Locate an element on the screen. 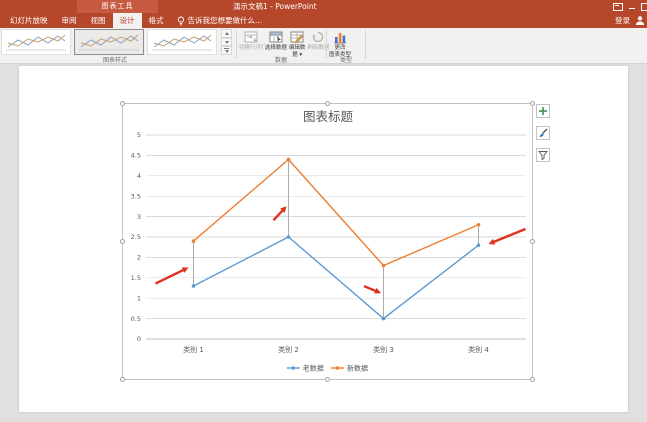  x-axis-category-label: 类别 3 is located at coordinates (383, 349).